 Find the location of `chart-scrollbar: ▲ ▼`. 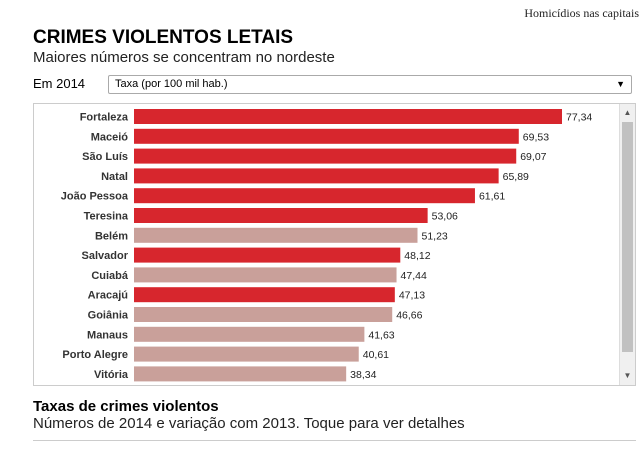

chart-scrollbar: ▲ ▼ is located at coordinates (627, 244).